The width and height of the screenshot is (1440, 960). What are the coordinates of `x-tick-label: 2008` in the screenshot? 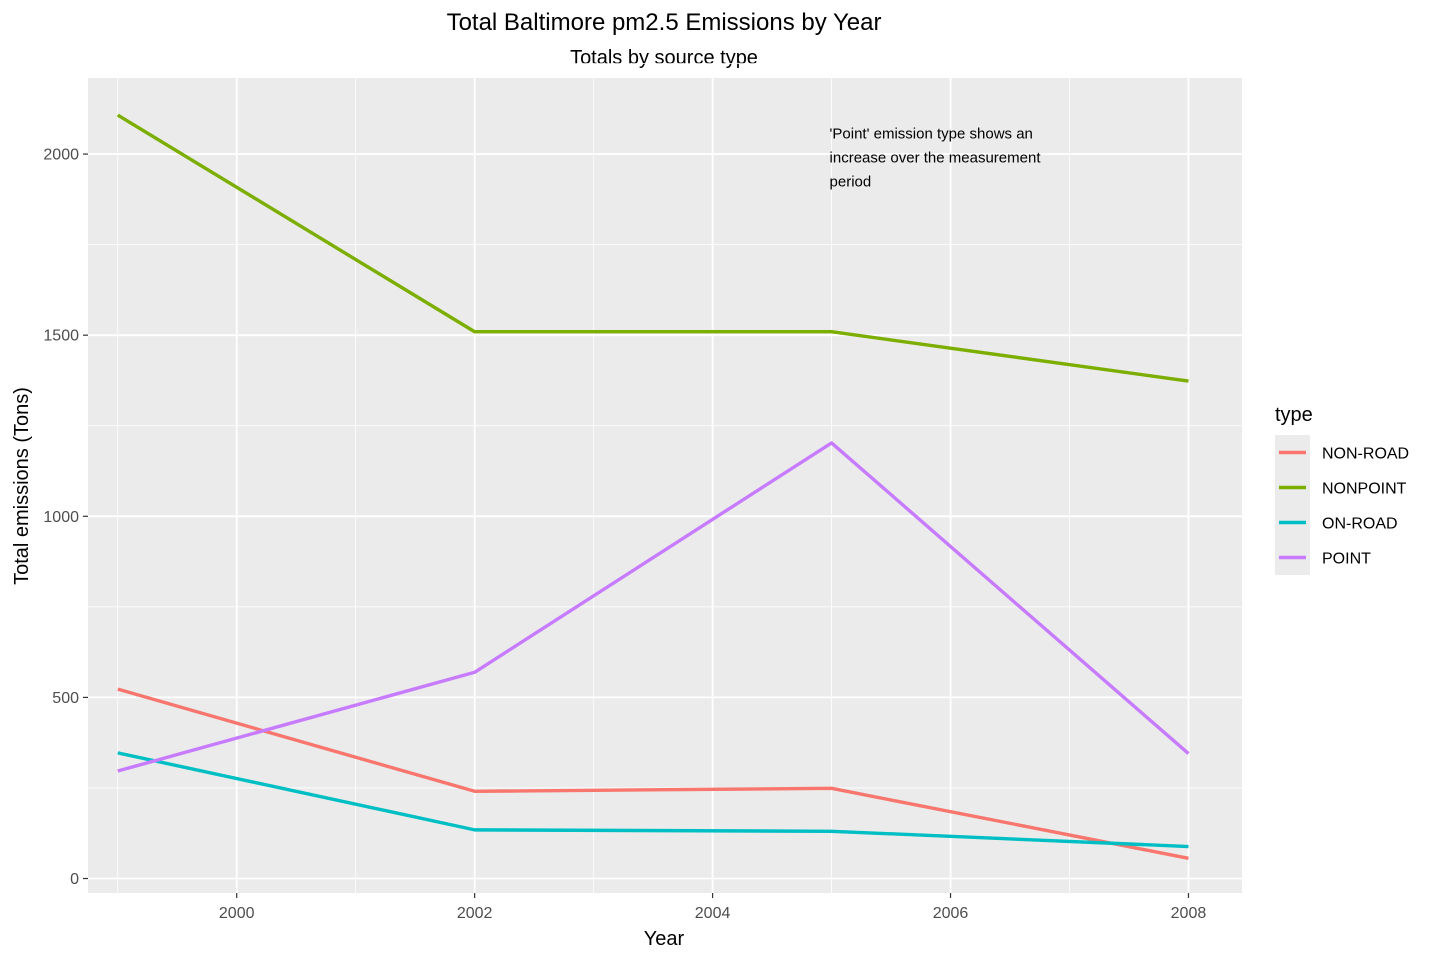 It's located at (1189, 913).